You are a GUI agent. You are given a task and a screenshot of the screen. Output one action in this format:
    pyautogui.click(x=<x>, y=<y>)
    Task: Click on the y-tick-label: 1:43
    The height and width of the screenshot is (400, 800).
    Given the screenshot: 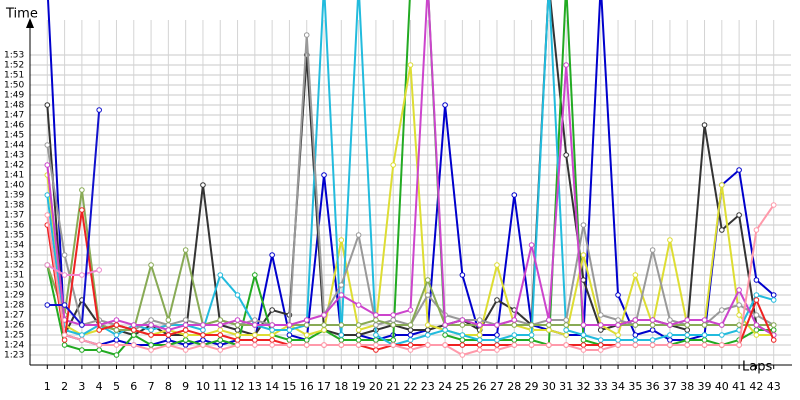 What is the action you would take?
    pyautogui.click(x=14, y=156)
    